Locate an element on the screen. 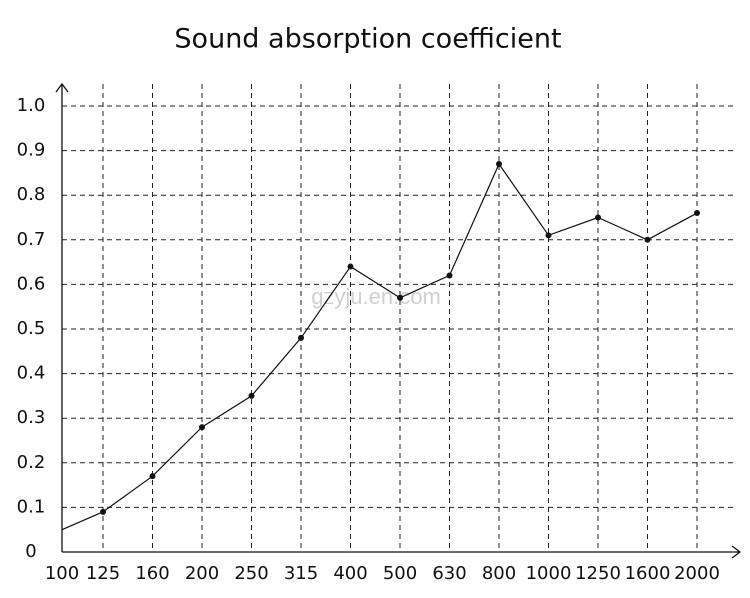 The image size is (750, 598). y-tick-label: 0.7 is located at coordinates (31, 239).